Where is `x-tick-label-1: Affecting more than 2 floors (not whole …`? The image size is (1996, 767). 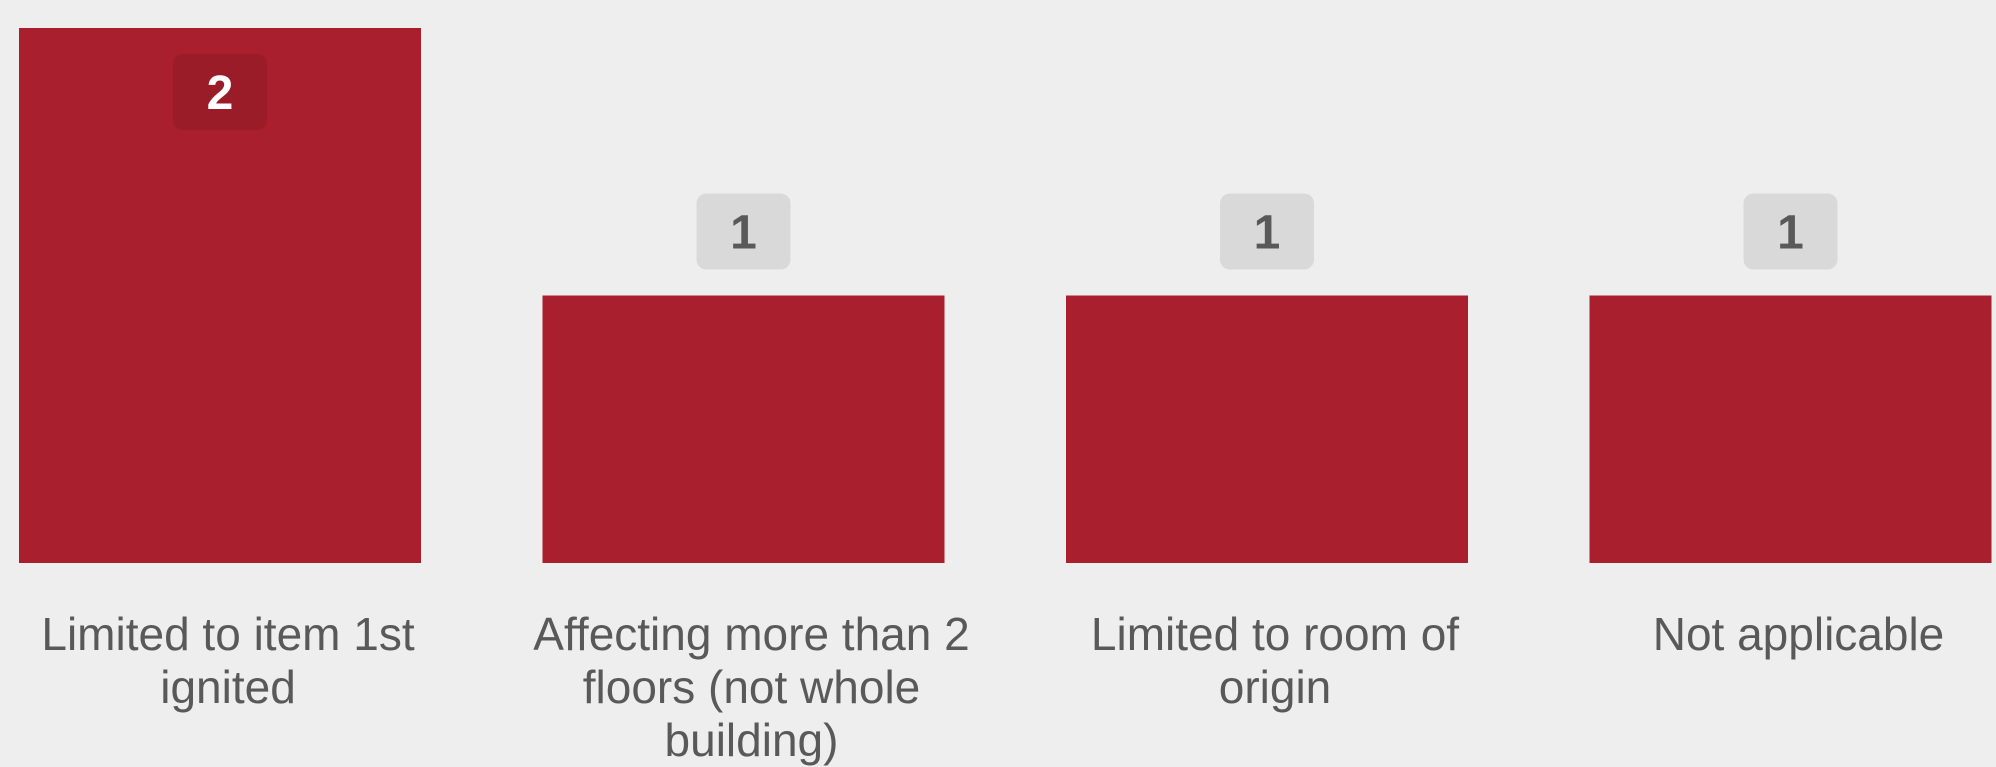
x-tick-label-1: Affecting more than 2 floors (not whole … is located at coordinates (752, 687).